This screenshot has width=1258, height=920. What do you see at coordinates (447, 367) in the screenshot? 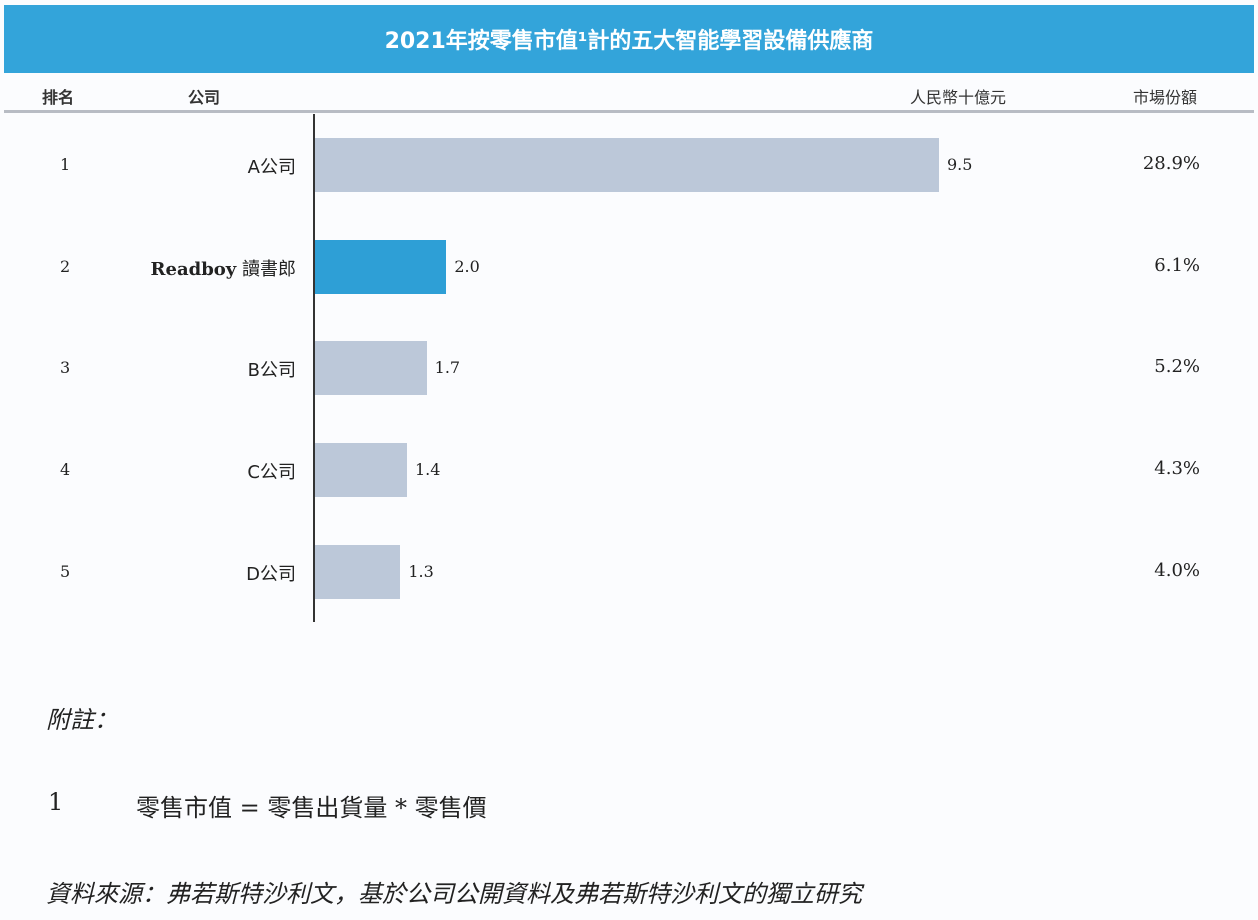
I see `value-label: 1.7` at bounding box center [447, 367].